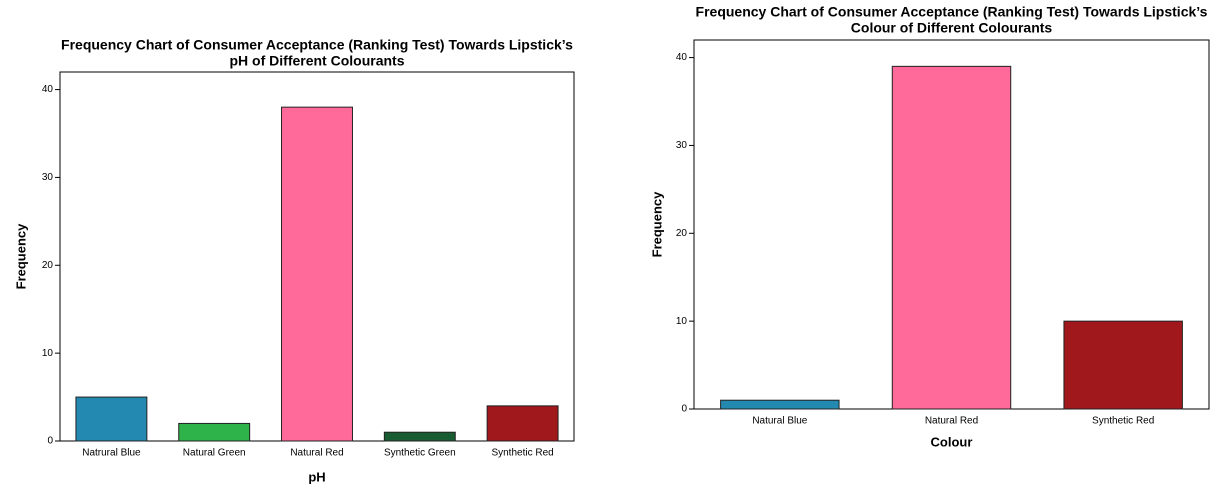  What do you see at coordinates (214, 453) in the screenshot?
I see `x-tick-label: Natural Green` at bounding box center [214, 453].